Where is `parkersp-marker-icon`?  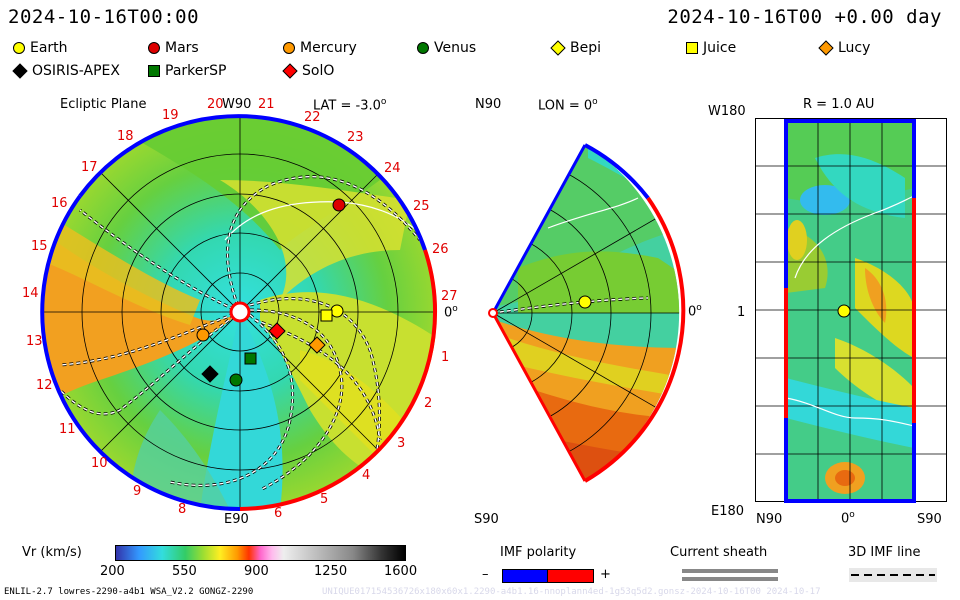
parkersp-marker-icon is located at coordinates (154, 71).